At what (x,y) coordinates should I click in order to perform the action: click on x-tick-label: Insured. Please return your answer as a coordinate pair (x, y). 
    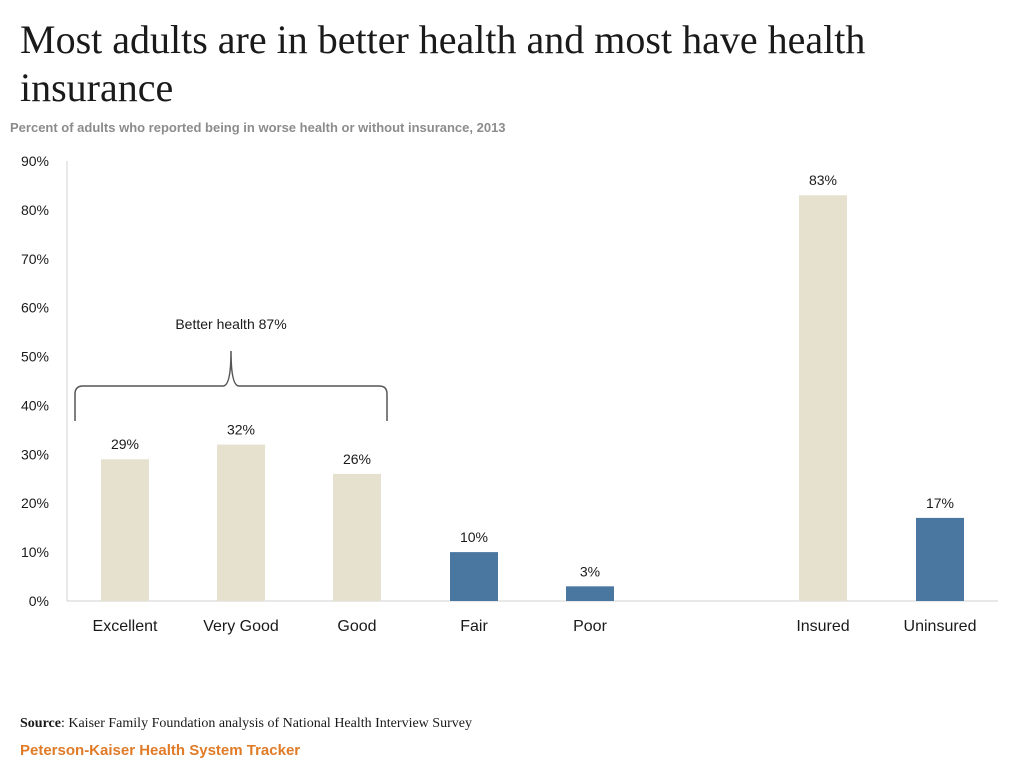
    Looking at the image, I should click on (822, 626).